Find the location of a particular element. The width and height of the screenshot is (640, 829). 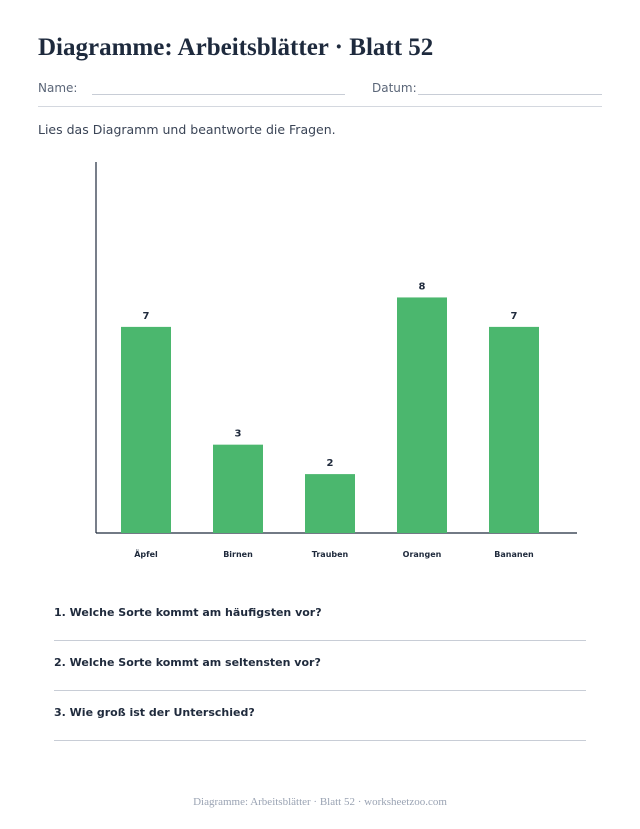

question-2: 2. Welche Sorte kommt am seltensten vor? is located at coordinates (320, 673).